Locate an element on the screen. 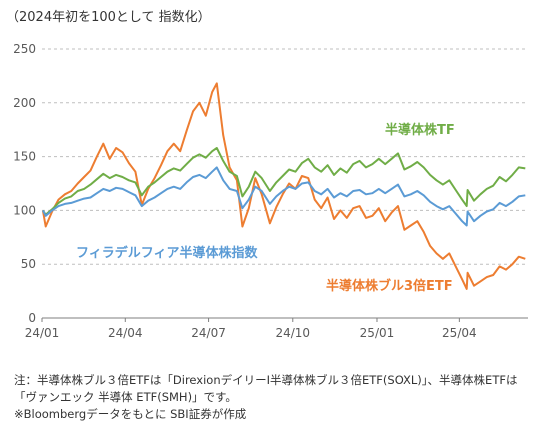  y-tick-label: 100 is located at coordinates (24, 210).